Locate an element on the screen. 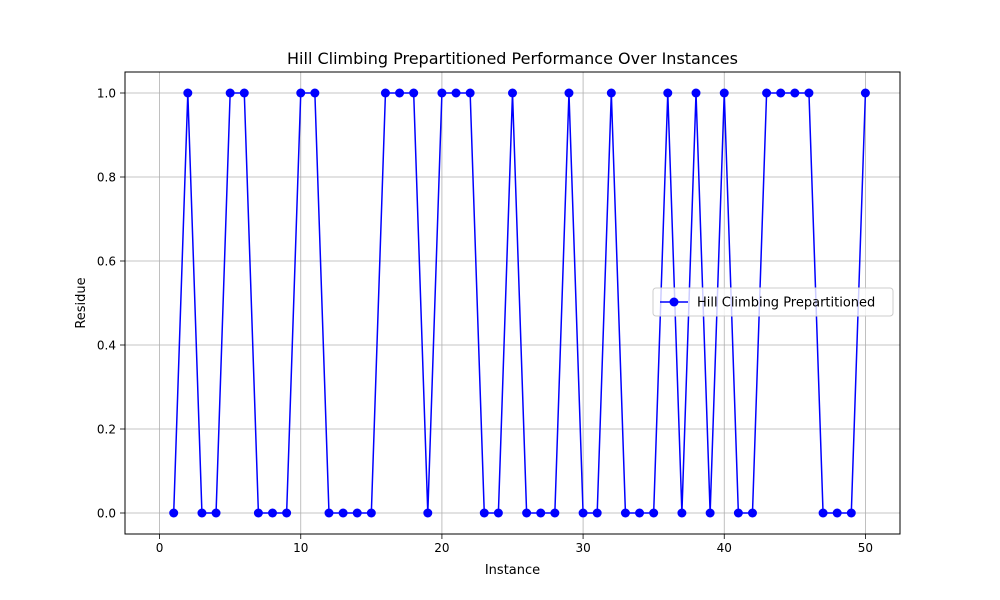  x-tick-label: 0 is located at coordinates (160, 548).